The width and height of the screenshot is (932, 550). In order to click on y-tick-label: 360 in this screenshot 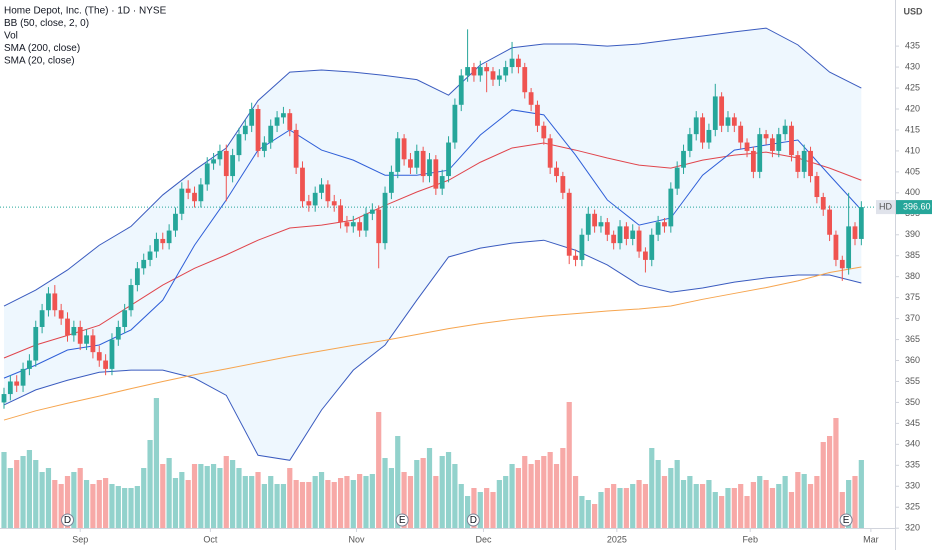, I will do `click(912, 360)`.